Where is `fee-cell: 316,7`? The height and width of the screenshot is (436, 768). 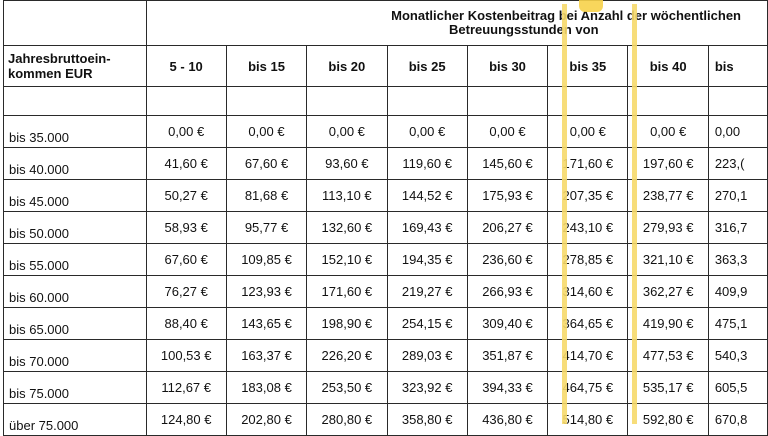
fee-cell: 316,7 is located at coordinates (737, 227).